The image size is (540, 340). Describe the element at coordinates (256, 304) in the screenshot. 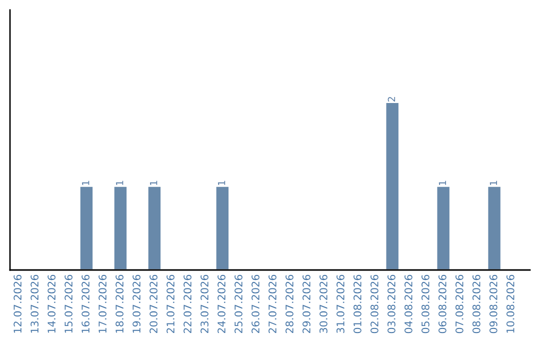

I see `x-tick-label: 26.07.2026` at that location.